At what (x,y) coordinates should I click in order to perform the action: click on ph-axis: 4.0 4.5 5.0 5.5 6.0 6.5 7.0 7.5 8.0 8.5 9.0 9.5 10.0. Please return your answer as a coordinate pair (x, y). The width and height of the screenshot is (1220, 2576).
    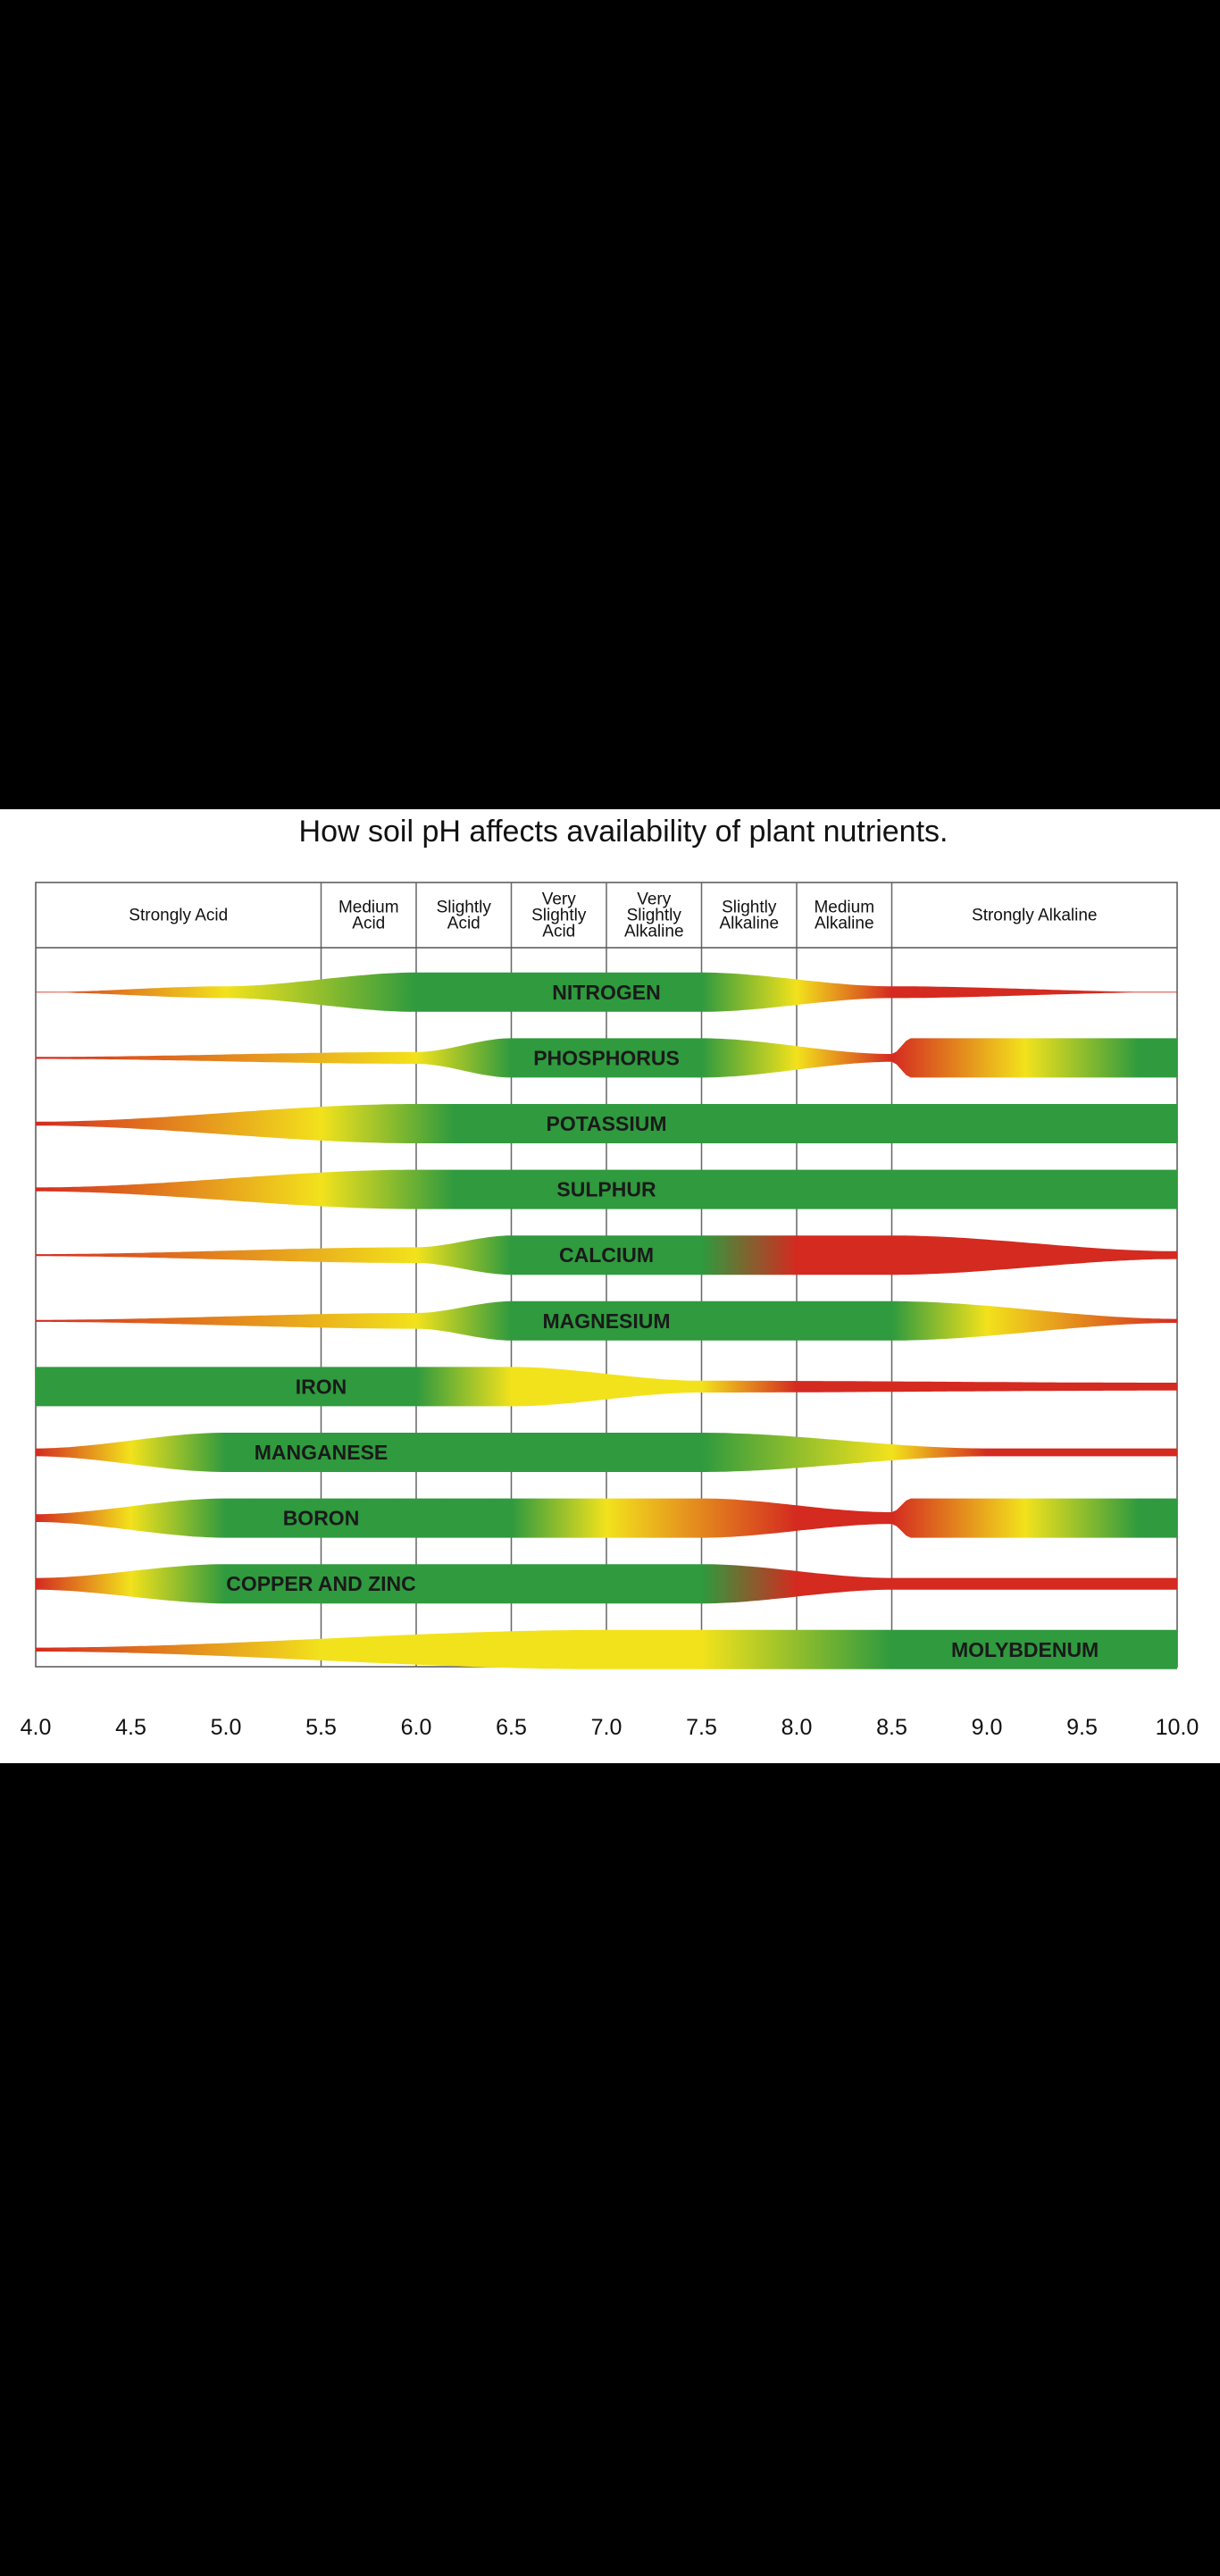
    Looking at the image, I should click on (610, 1728).